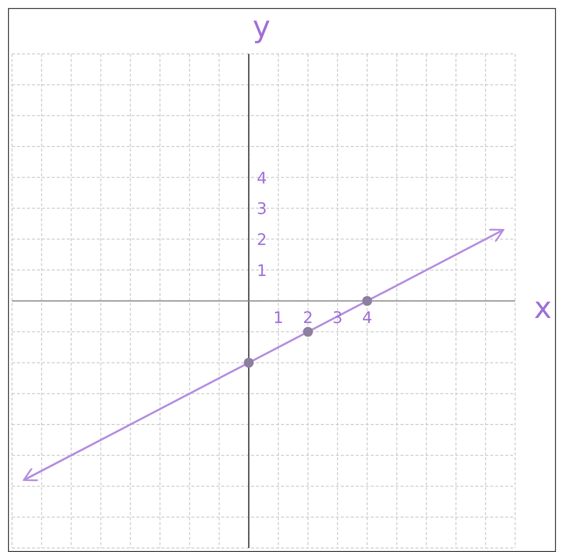 Image resolution: width=564 pixels, height=552 pixels. I want to click on x-tick-label: 1, so click(278, 317).